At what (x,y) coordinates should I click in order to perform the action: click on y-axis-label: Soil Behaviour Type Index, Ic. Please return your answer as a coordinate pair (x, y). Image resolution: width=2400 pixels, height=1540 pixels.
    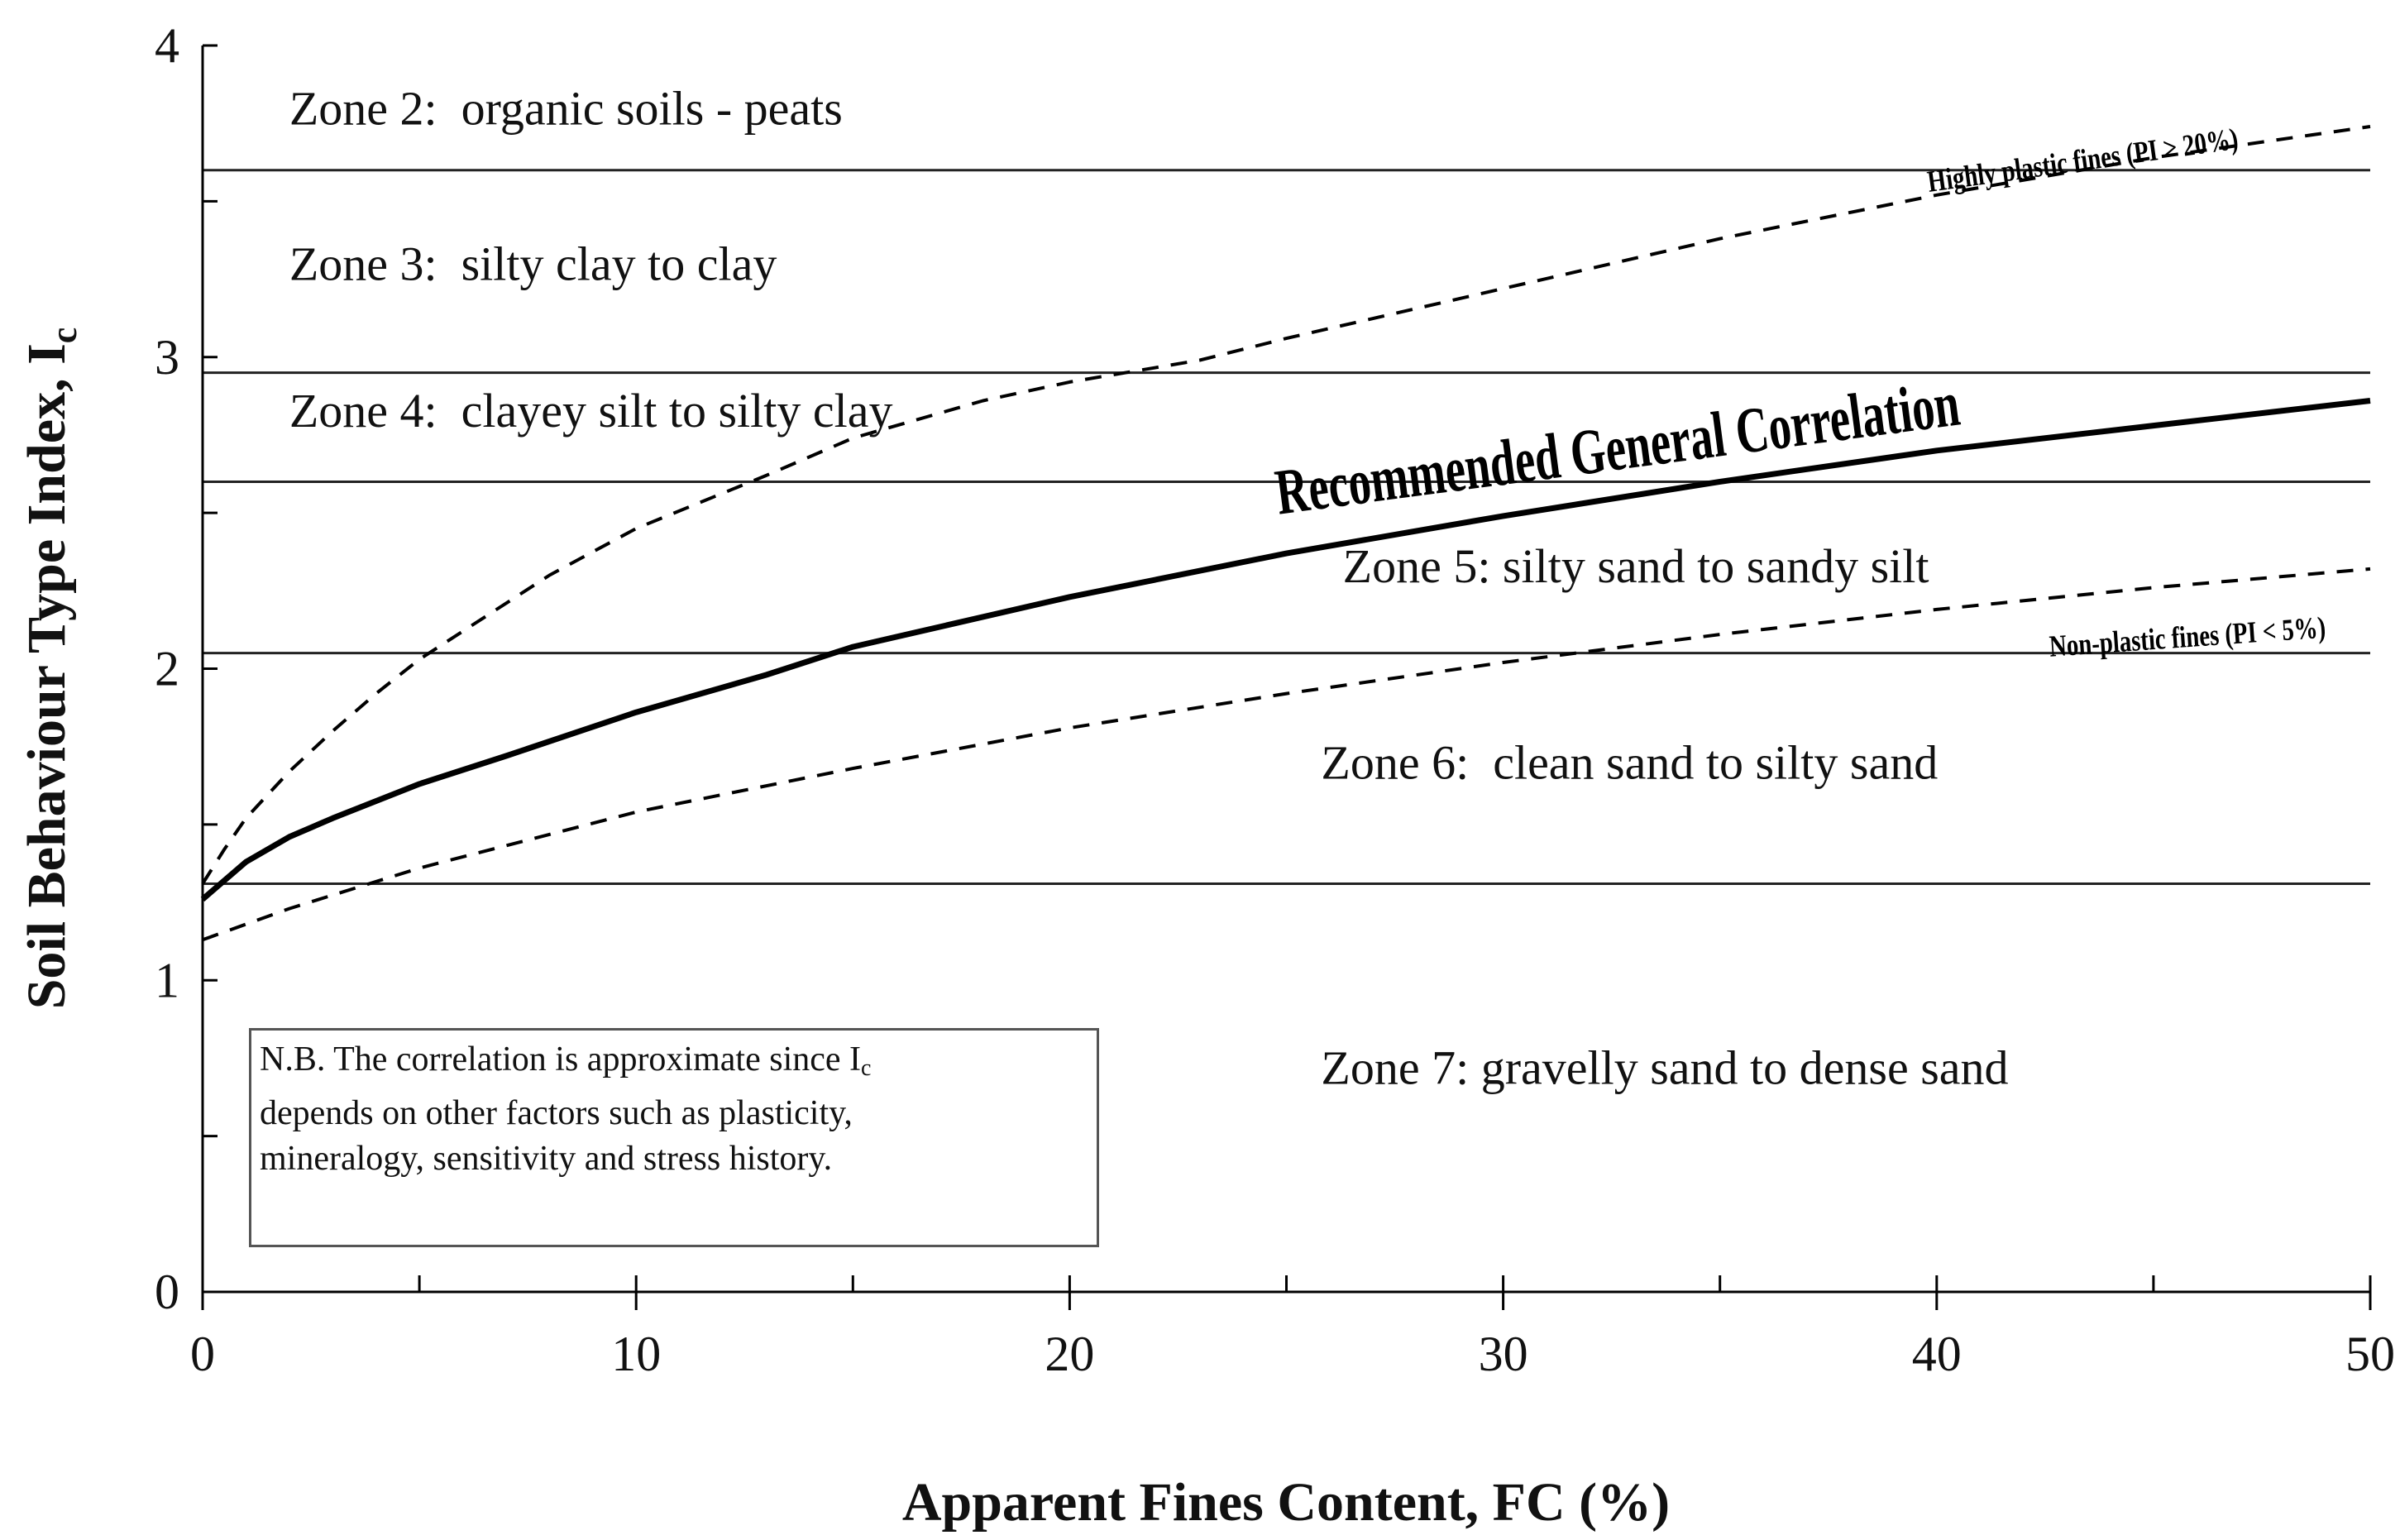
    Looking at the image, I should click on (50, 669).